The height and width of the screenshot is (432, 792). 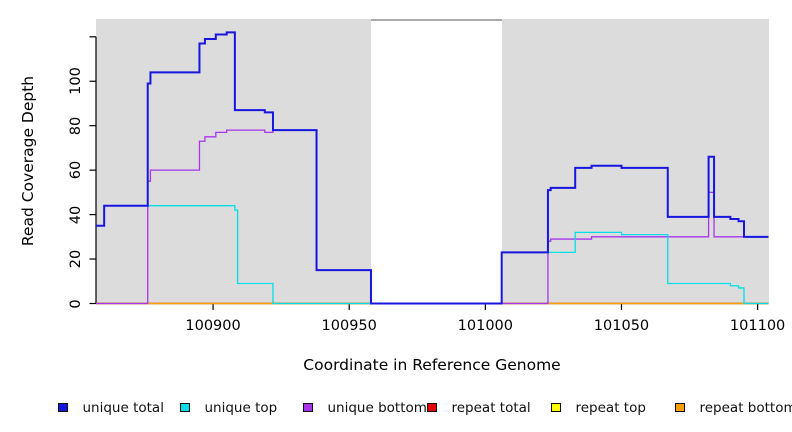 I want to click on legend-item-repeat-top: repeat top, so click(x=598, y=407).